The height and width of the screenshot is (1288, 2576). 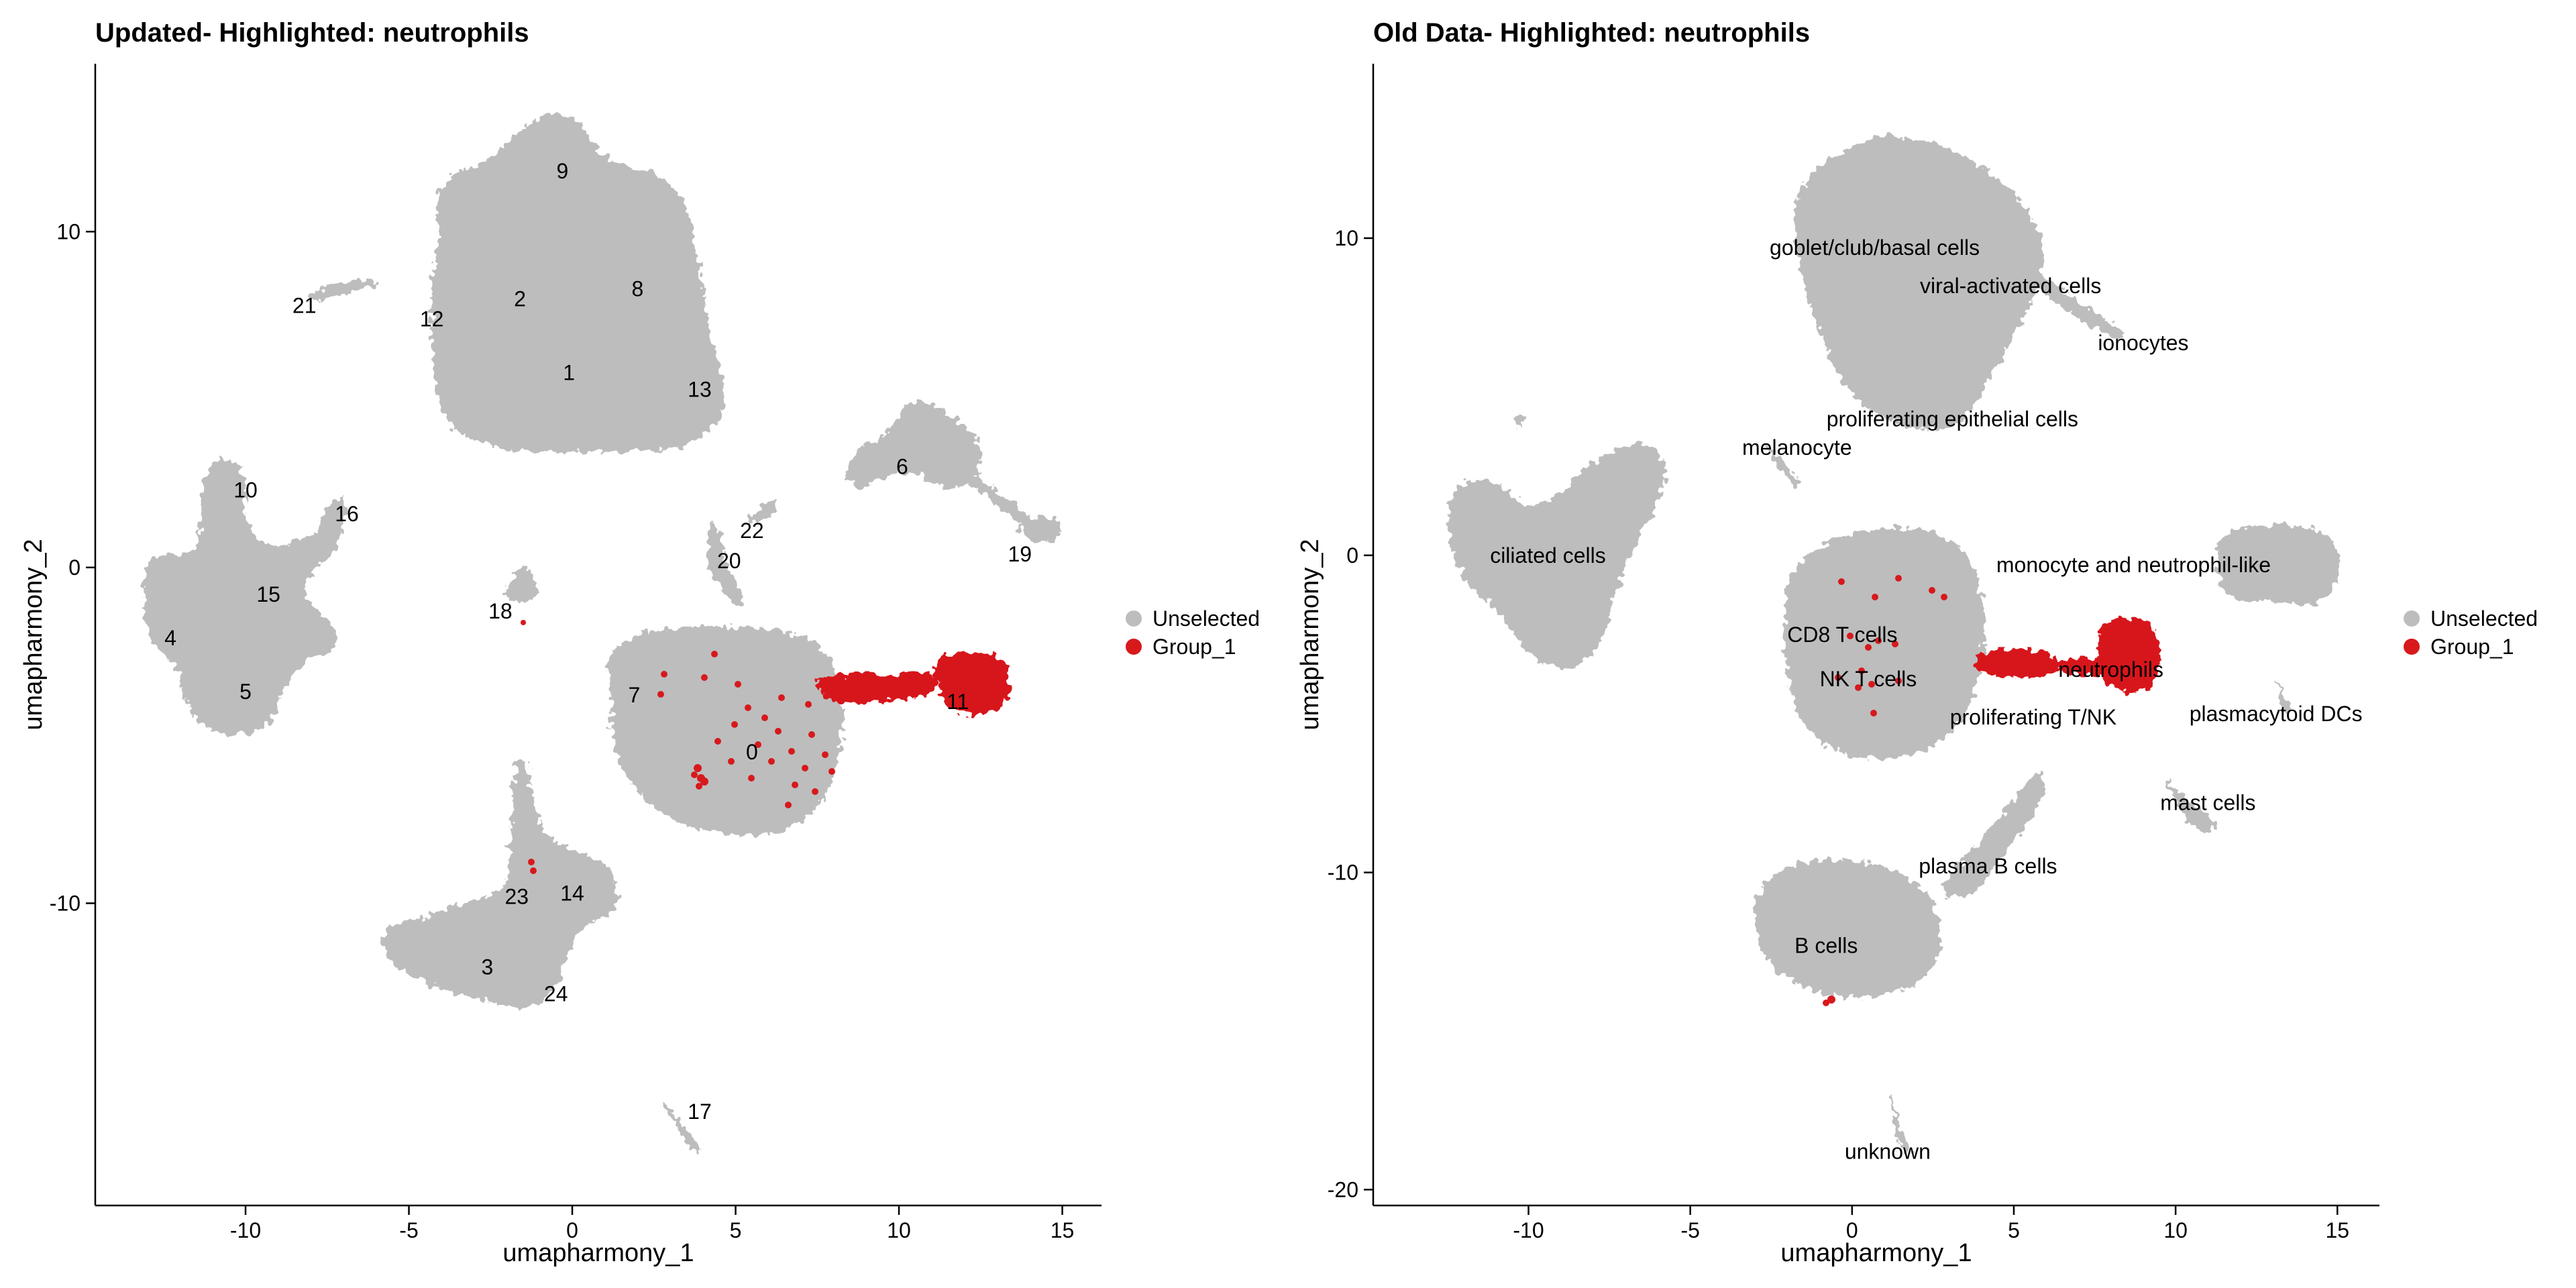 I want to click on cluster-label: ciliated cells, so click(x=1548, y=555).